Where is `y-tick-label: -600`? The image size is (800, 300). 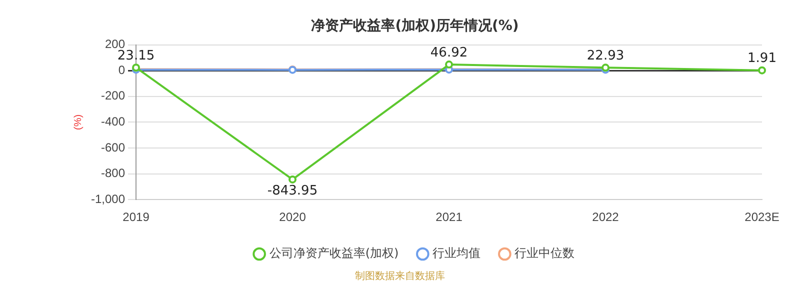 y-tick-label: -600 is located at coordinates (113, 147).